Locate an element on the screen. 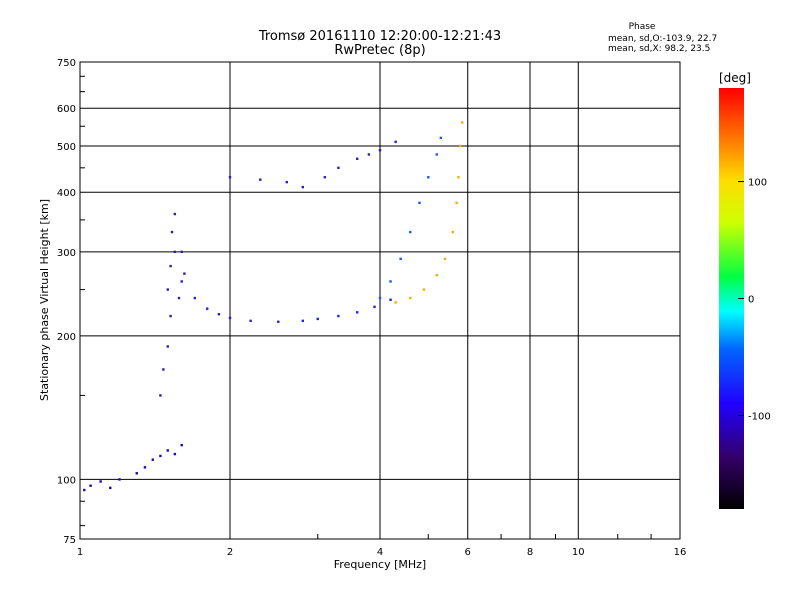 This screenshot has width=800, height=600. x-axis-label: Frequency [MHz] is located at coordinates (380, 564).